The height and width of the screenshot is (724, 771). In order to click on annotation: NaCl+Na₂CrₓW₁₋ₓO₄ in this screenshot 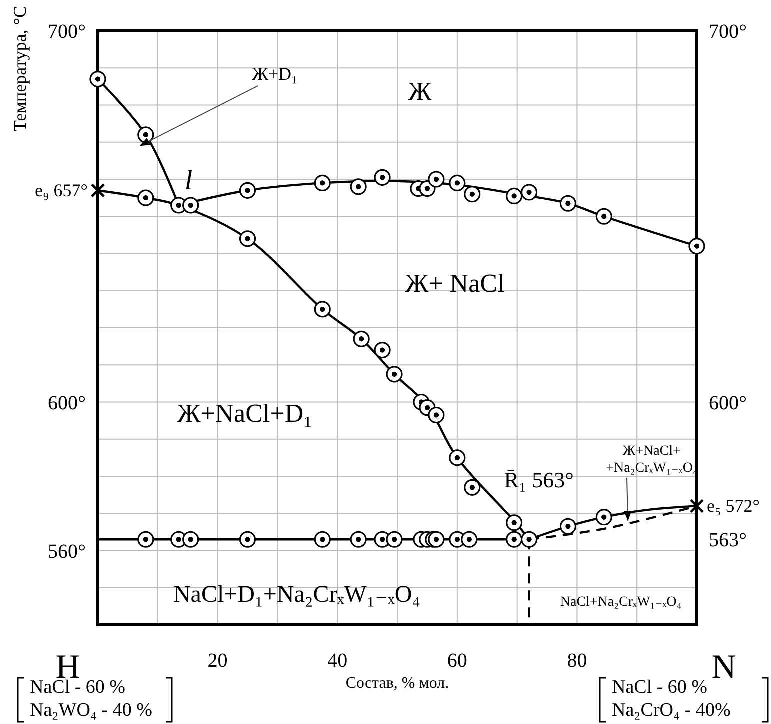, I will do `click(621, 602)`.